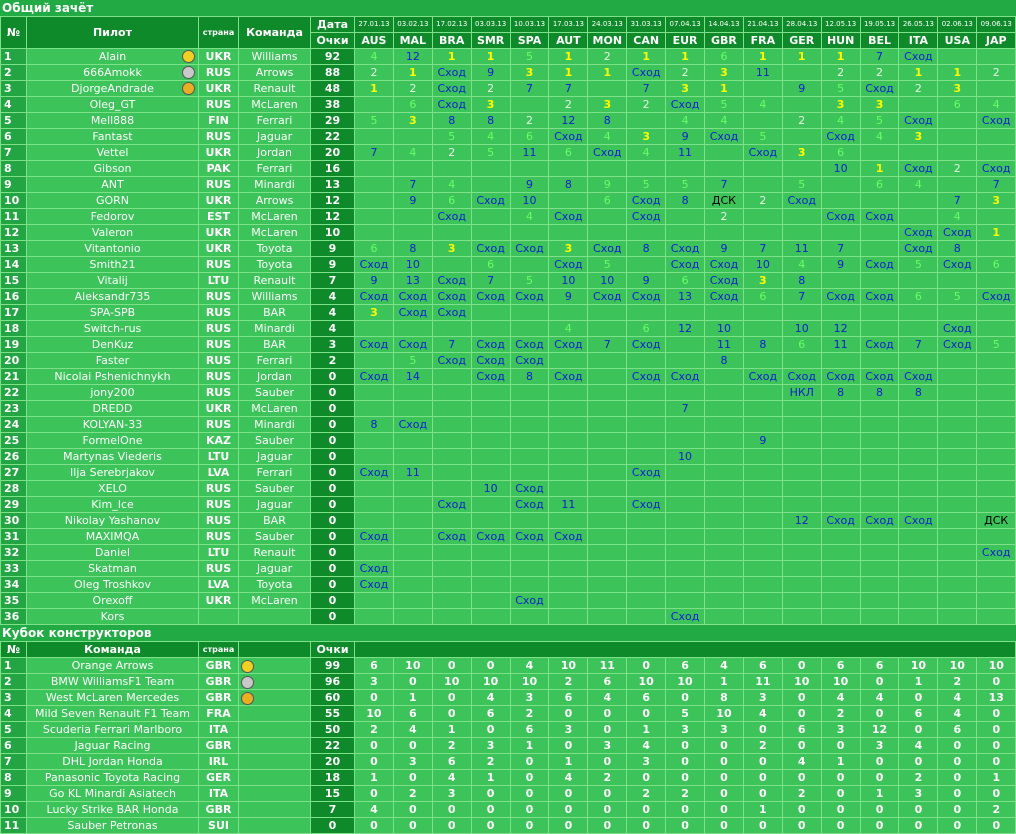 The height and width of the screenshot is (834, 1016). Describe the element at coordinates (332, 200) in the screenshot. I see `driver-points: 12` at that location.